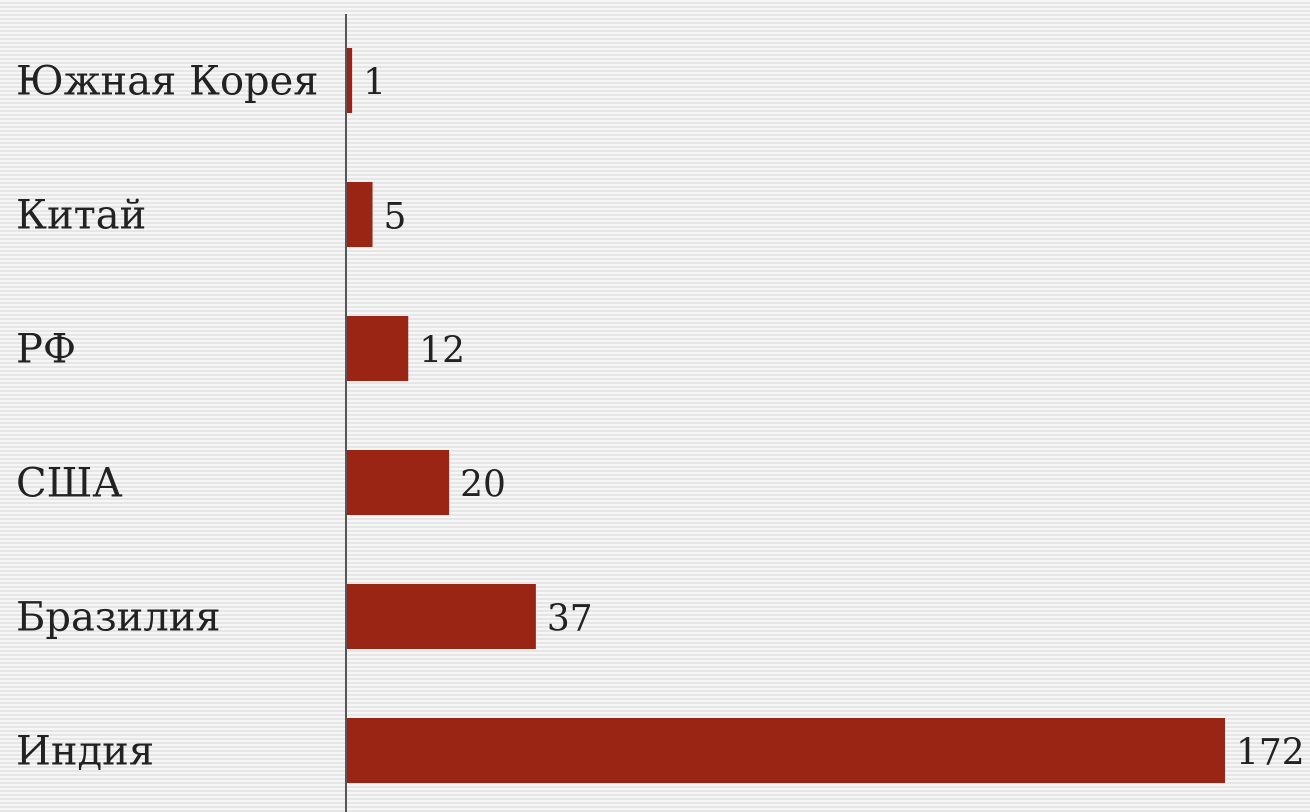 Image resolution: width=1310 pixels, height=812 pixels. Describe the element at coordinates (570, 619) in the screenshot. I see `value-label: 37` at that location.